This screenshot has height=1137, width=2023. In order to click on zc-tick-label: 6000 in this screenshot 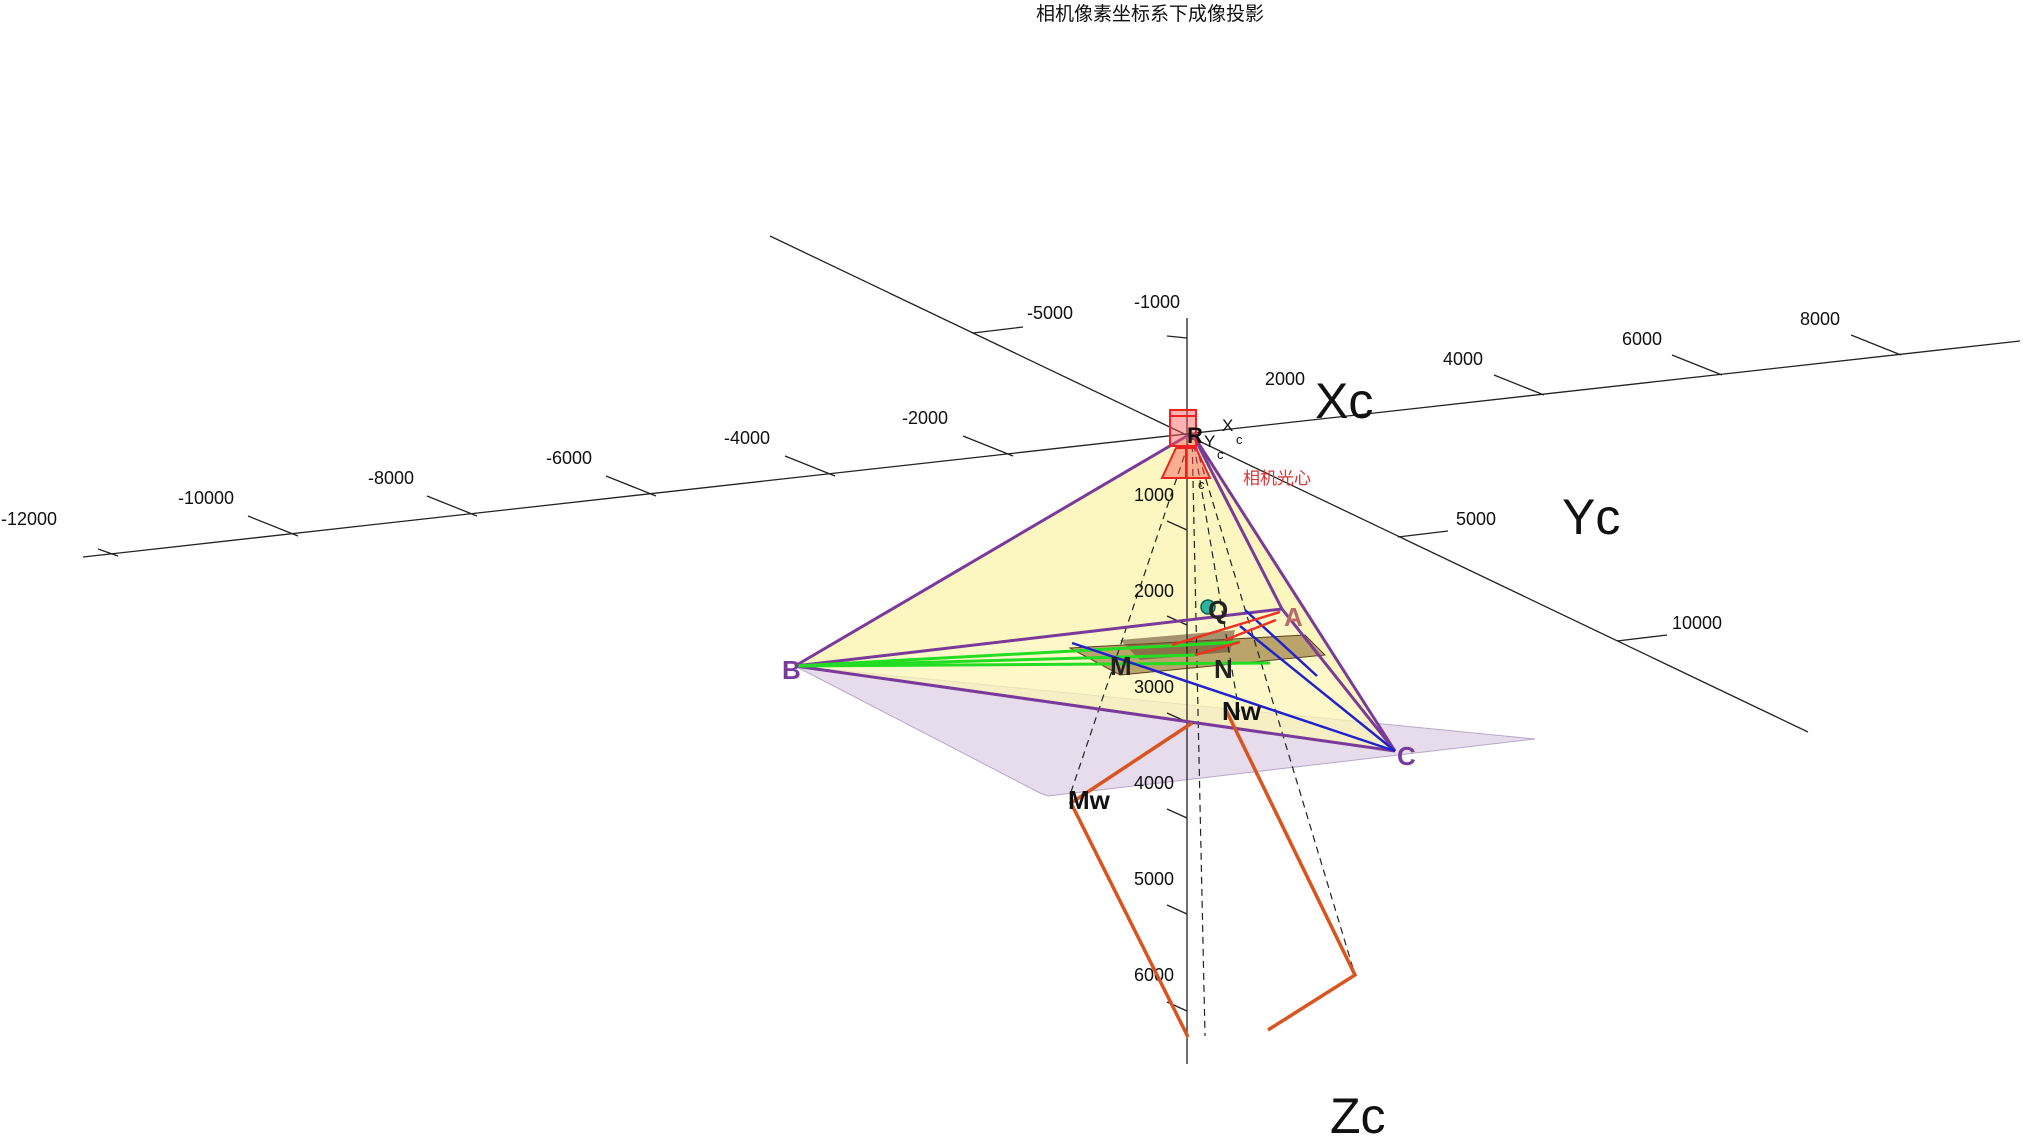, I will do `click(1154, 975)`.